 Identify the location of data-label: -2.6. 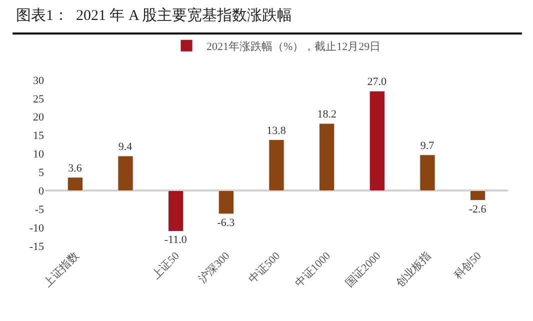
(477, 209).